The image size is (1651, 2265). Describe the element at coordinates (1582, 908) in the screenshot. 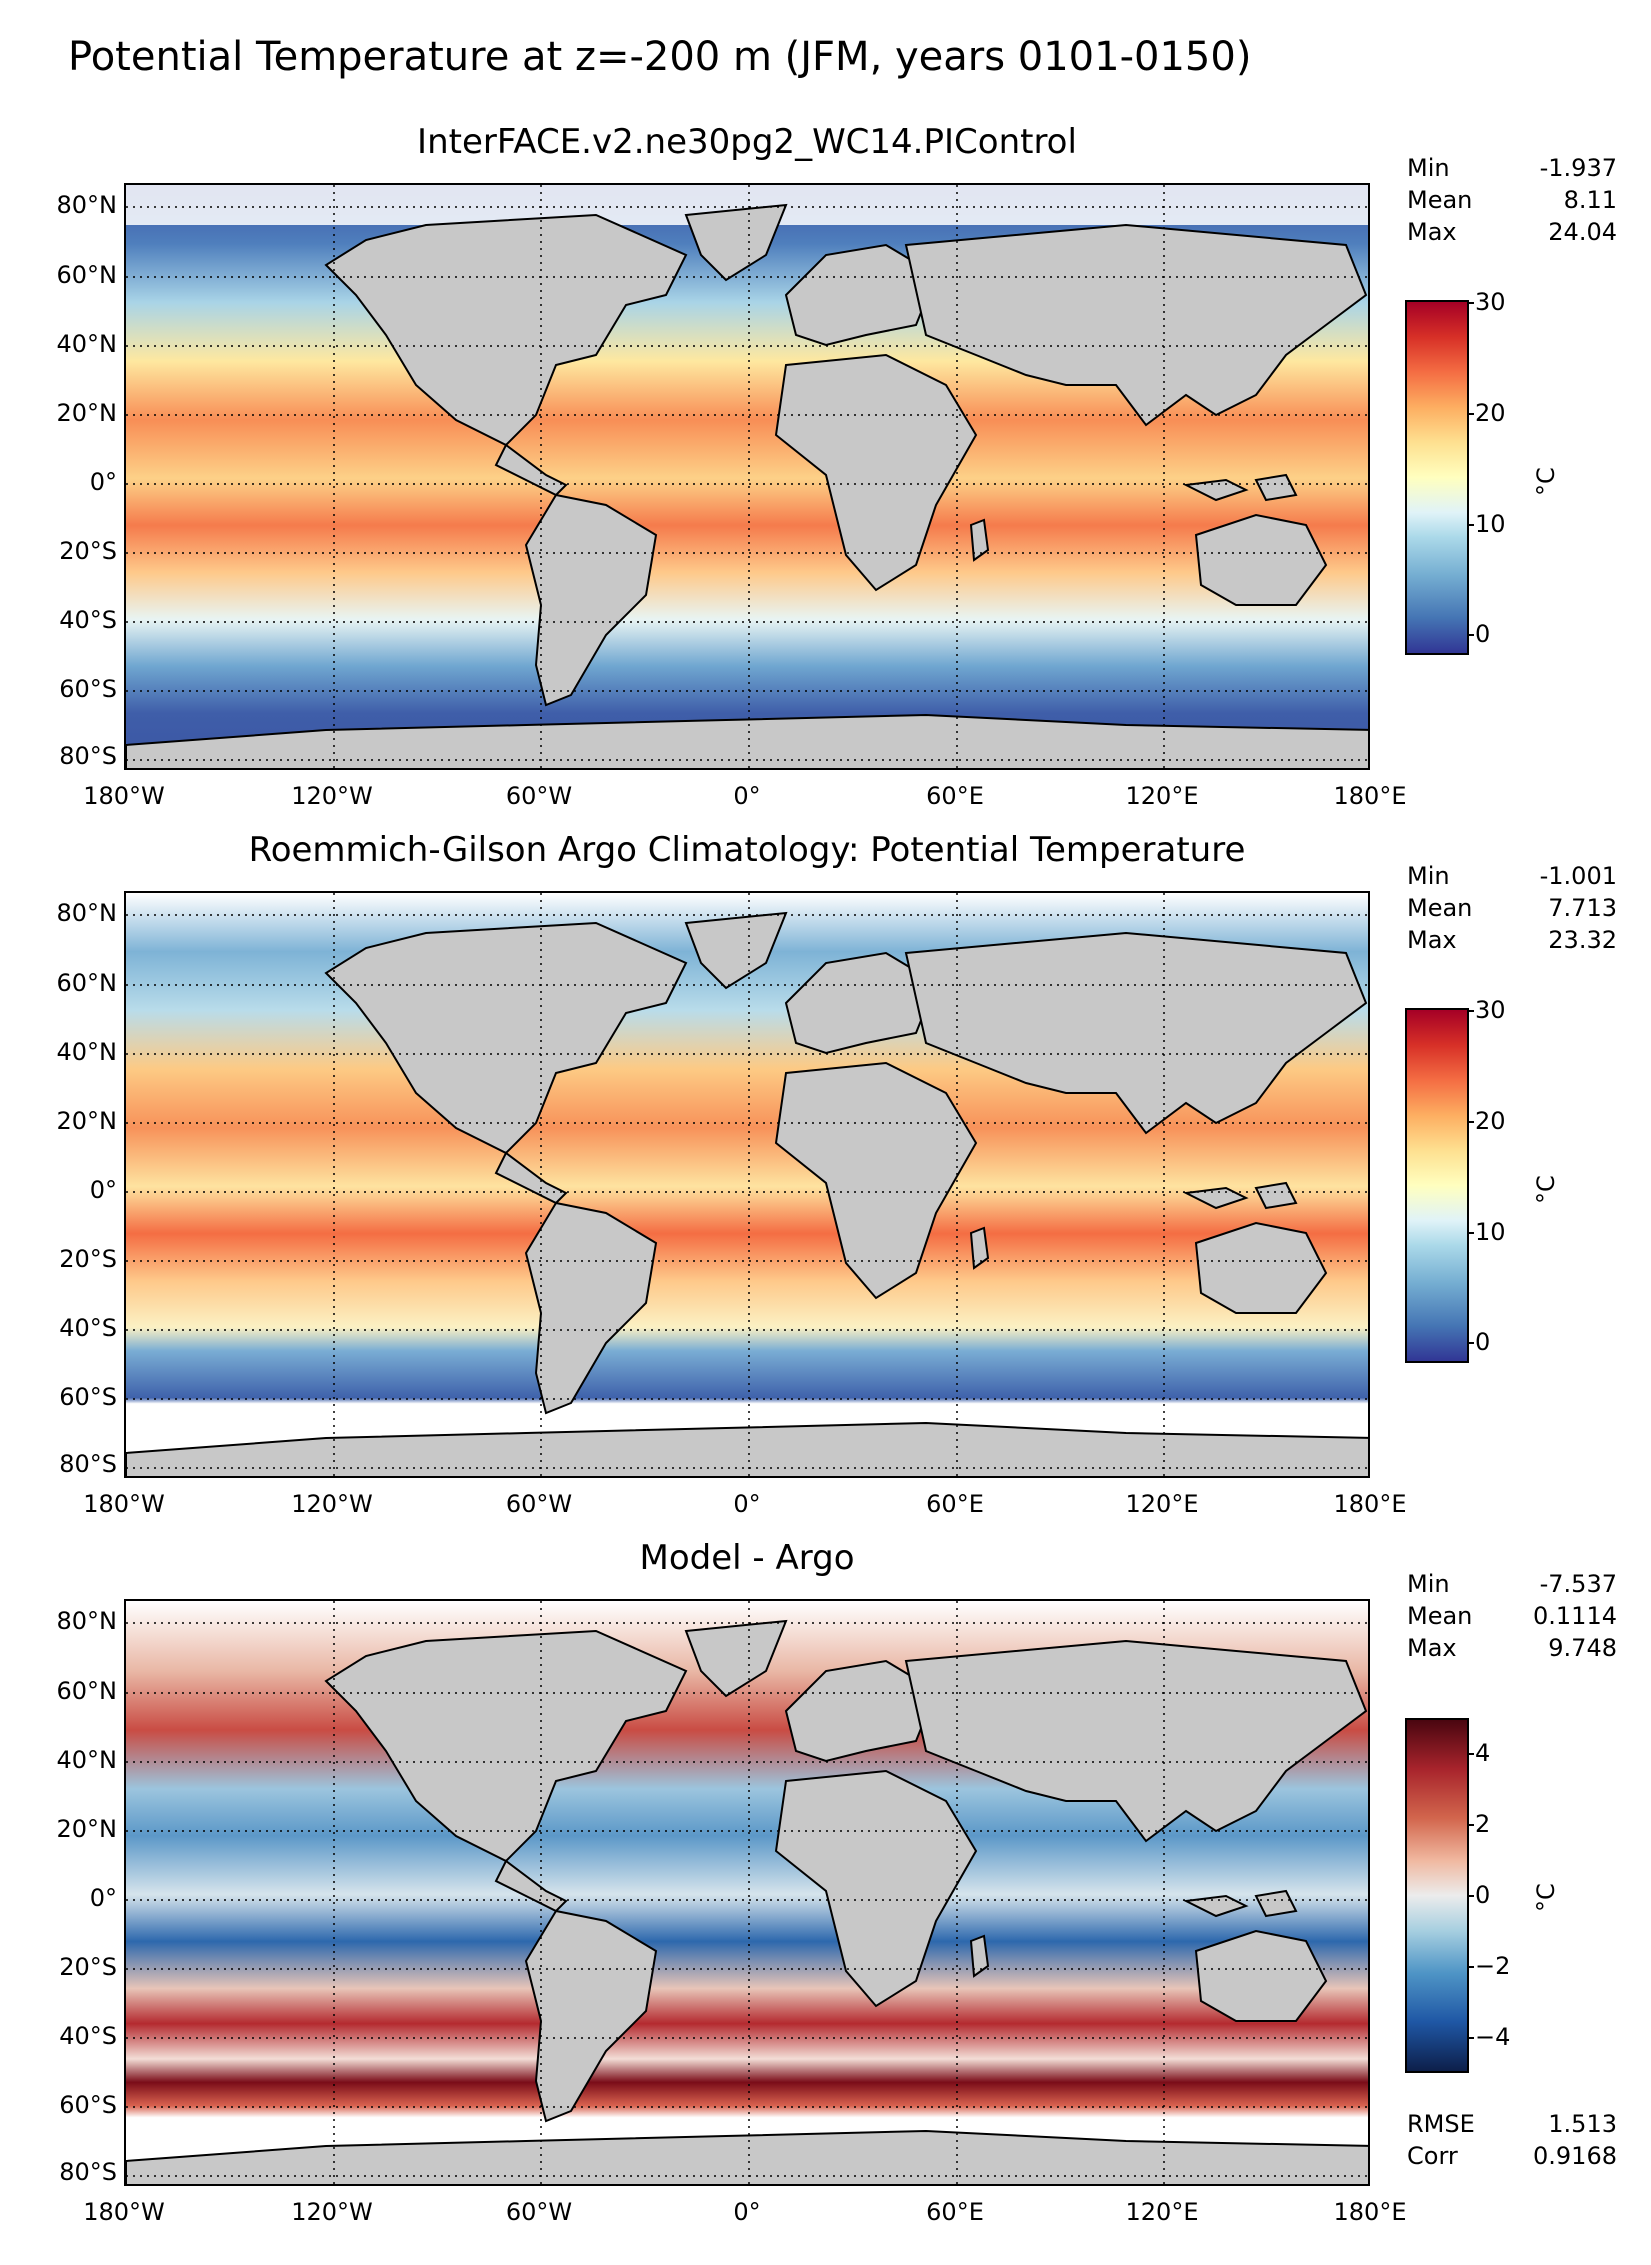

I see `stat-mean-value: 7.713` at that location.